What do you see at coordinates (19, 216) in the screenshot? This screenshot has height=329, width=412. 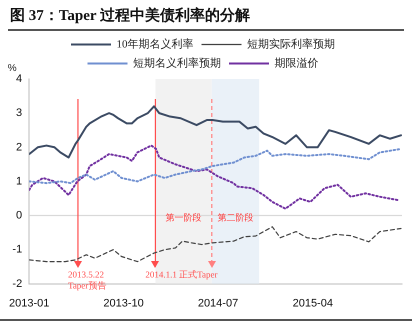 I see `y-tick-label: 0` at bounding box center [19, 216].